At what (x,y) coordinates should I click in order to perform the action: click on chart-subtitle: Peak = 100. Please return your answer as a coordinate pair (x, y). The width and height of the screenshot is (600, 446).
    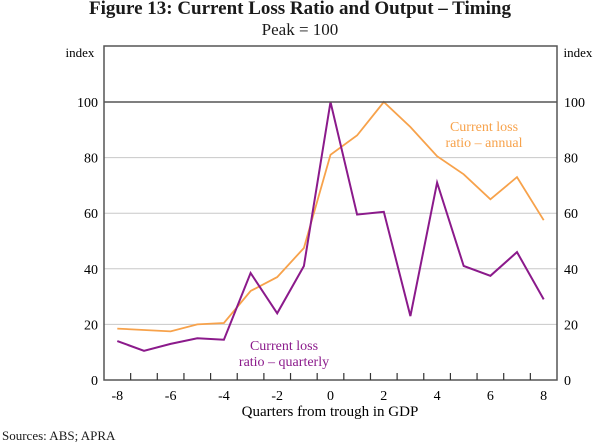
    Looking at the image, I should click on (300, 29).